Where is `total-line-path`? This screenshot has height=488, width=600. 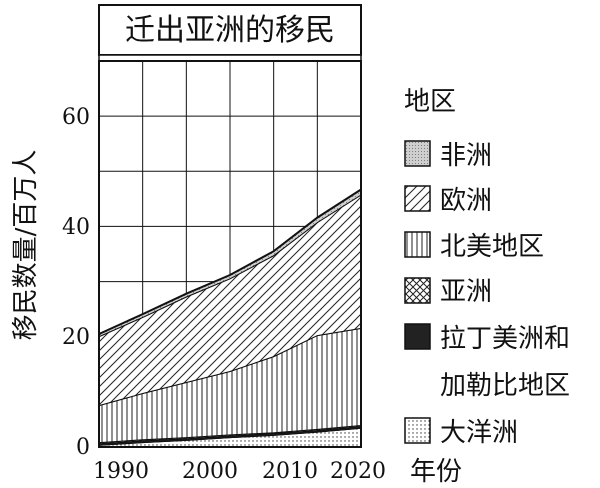
total-line-path is located at coordinates (230, 261).